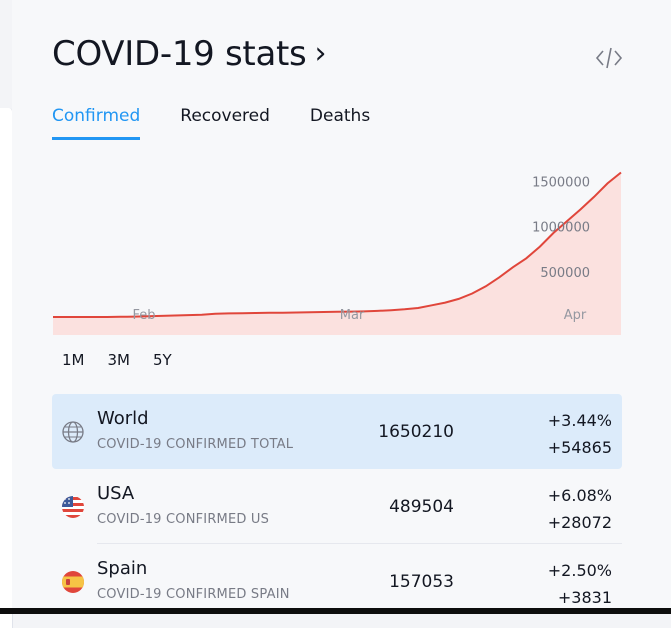 The height and width of the screenshot is (628, 671). I want to click on x-tick-label: Apr, so click(575, 315).